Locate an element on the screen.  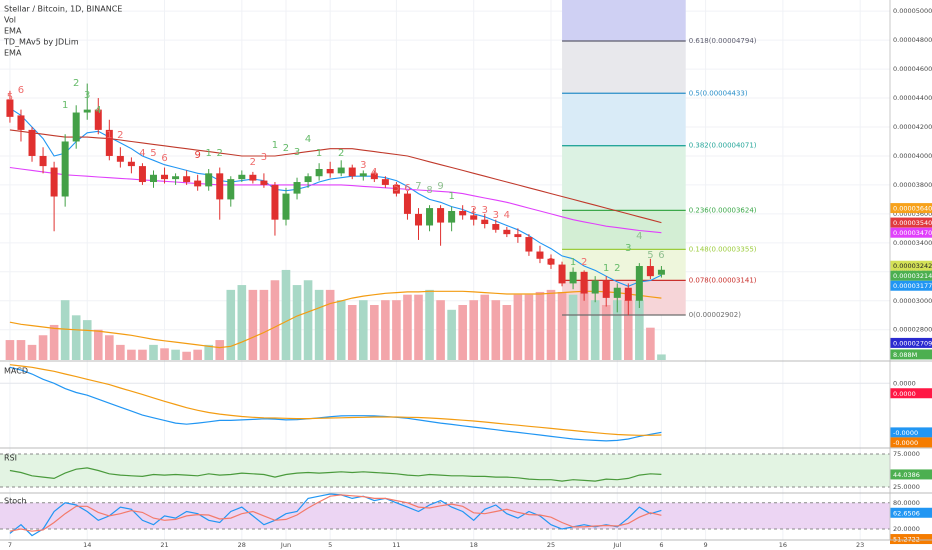
fib-label: 0.236(0.00003624) is located at coordinates (723, 210).